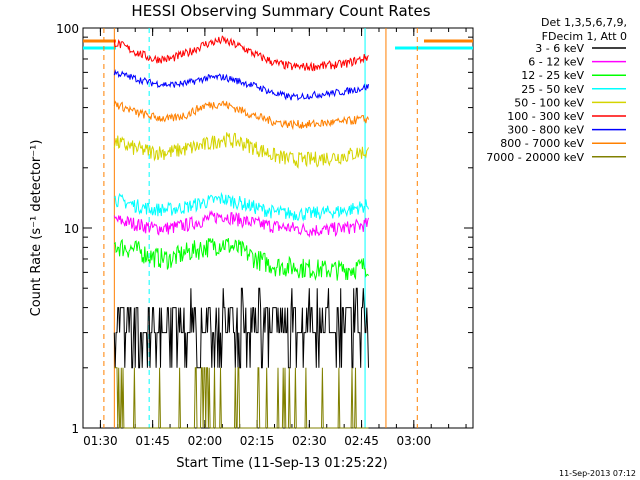  I want to click on x-tick-label: 02:30, so click(309, 441).